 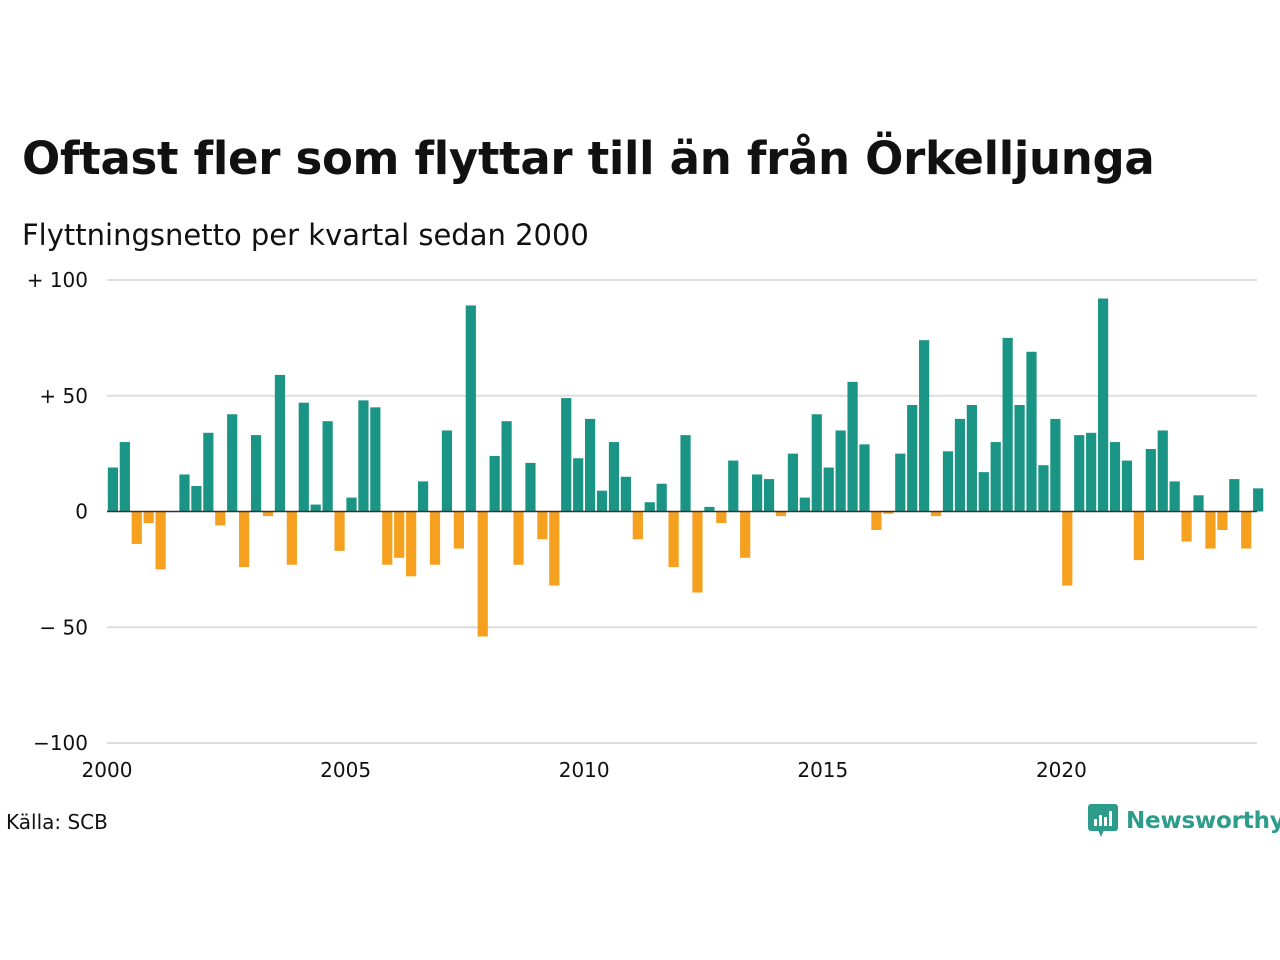 I want to click on x-tick-label: 2020, so click(x=1061, y=770).